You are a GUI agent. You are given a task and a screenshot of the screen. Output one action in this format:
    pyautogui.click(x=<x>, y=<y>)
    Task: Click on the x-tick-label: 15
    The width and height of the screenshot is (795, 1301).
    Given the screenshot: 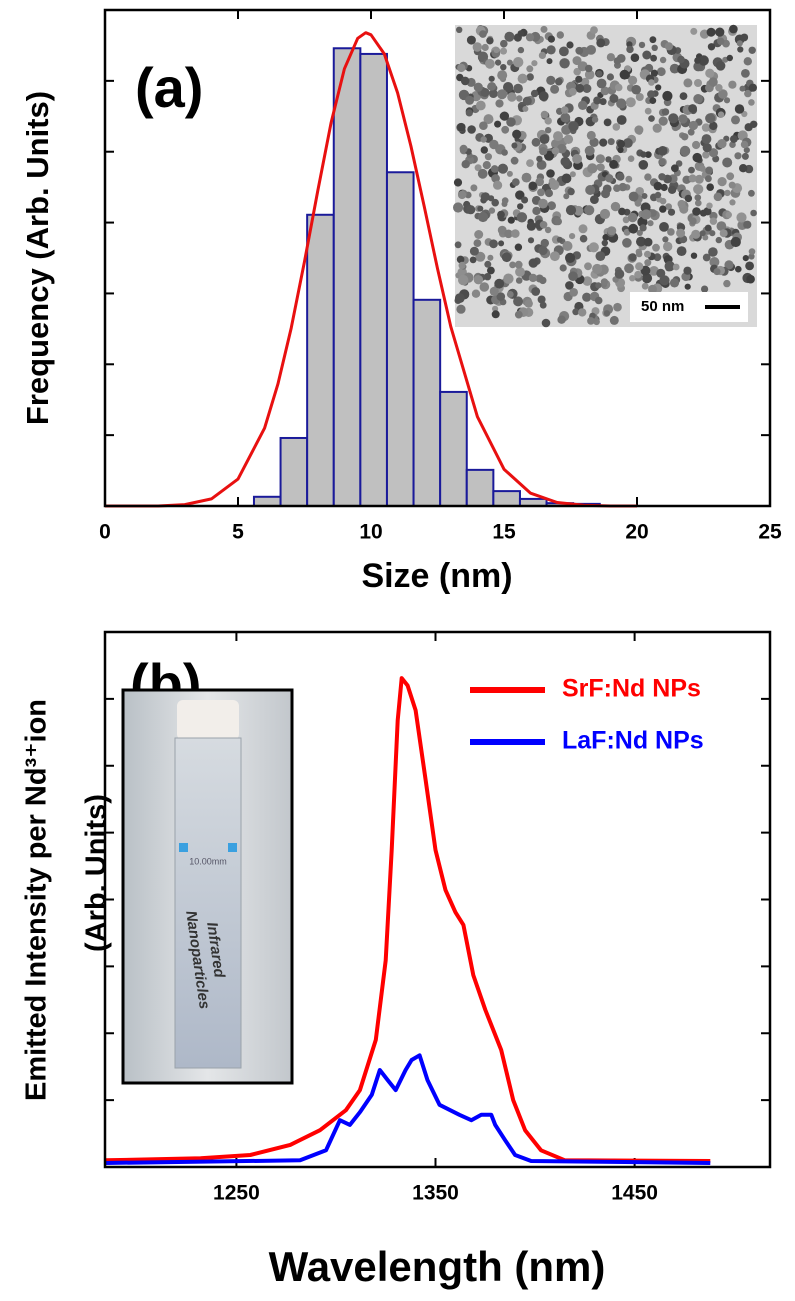 What is the action you would take?
    pyautogui.click(x=504, y=532)
    